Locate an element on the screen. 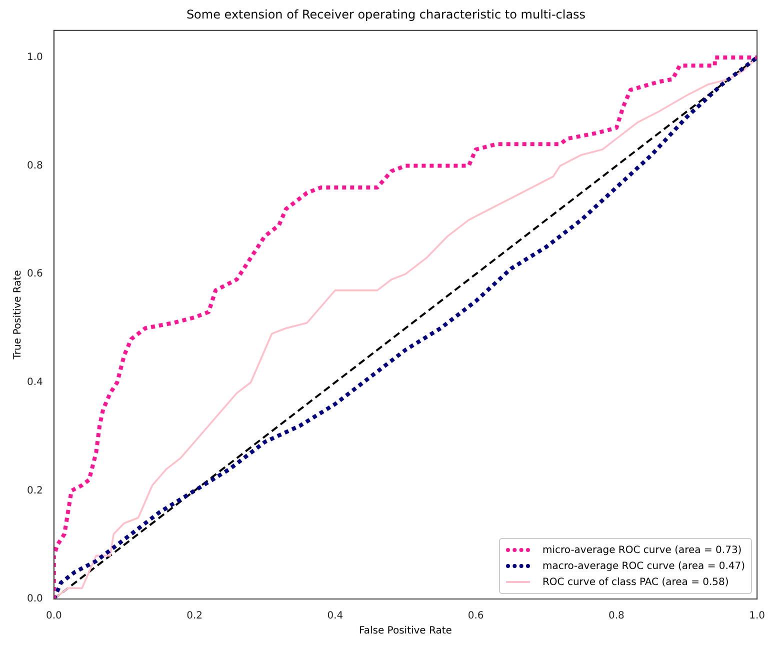  legend-label: macro-average ROC curve (area = 0.47) is located at coordinates (644, 566).